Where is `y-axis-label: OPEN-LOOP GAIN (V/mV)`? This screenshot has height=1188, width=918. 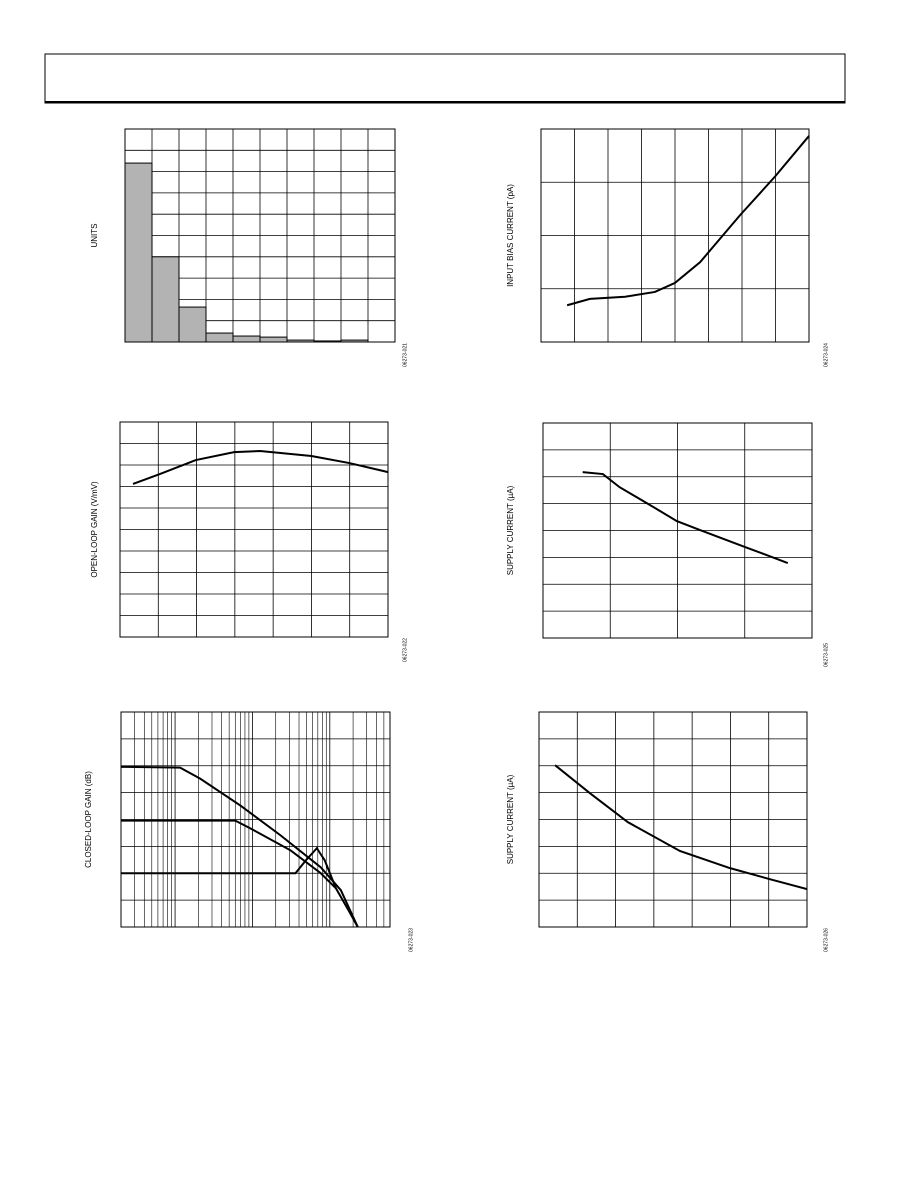 y-axis-label: OPEN-LOOP GAIN (V/mV) is located at coordinates (94, 529).